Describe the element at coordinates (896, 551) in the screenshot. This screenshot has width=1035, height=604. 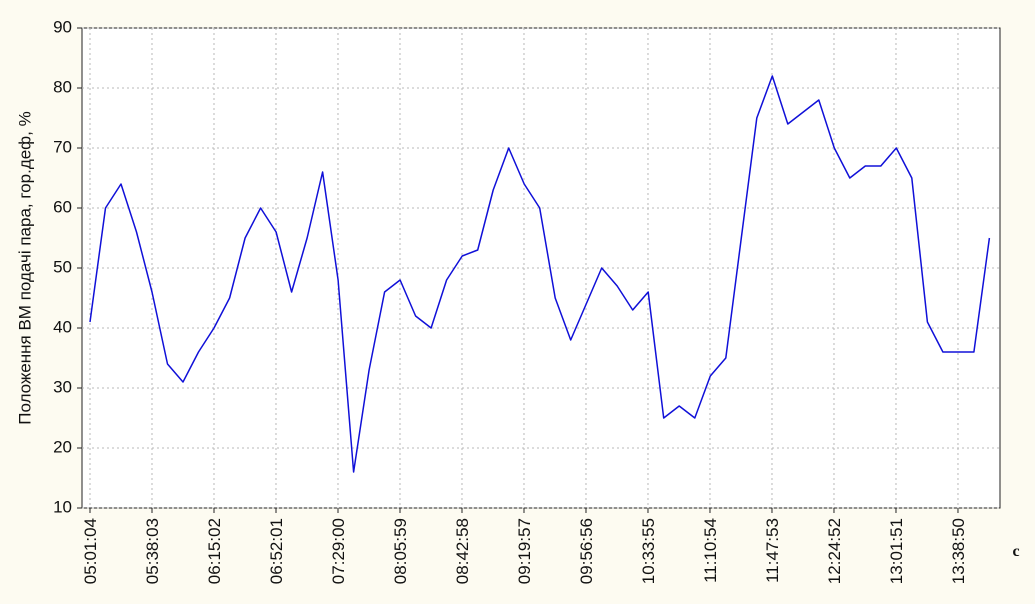
I see `x-tick-label: 13:01:51` at that location.